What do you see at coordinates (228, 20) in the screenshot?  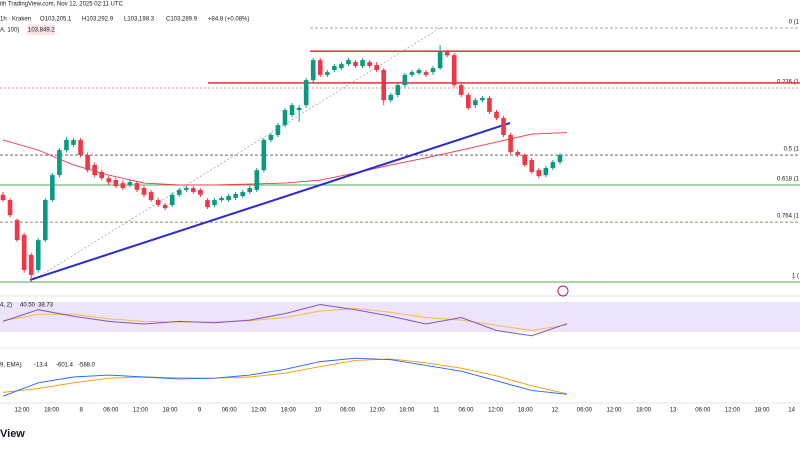 I see `header-text: +84.8 (+0.08%)` at bounding box center [228, 20].